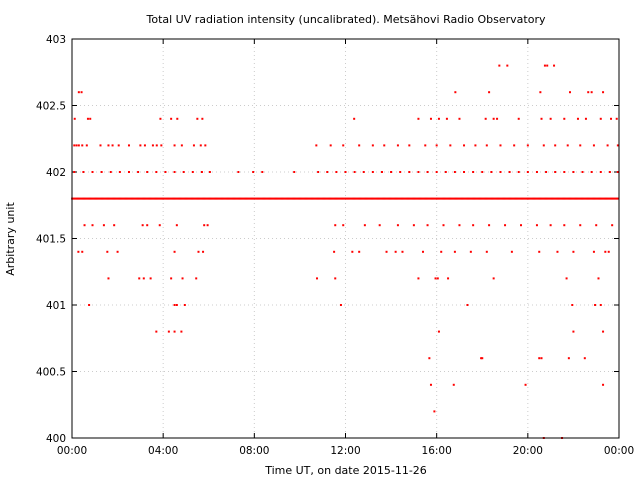 The width and height of the screenshot is (640, 480). Describe the element at coordinates (51, 239) in the screenshot. I see `y-tick-labels: 400 400.5 401 401.5 402 402.5 403` at that location.